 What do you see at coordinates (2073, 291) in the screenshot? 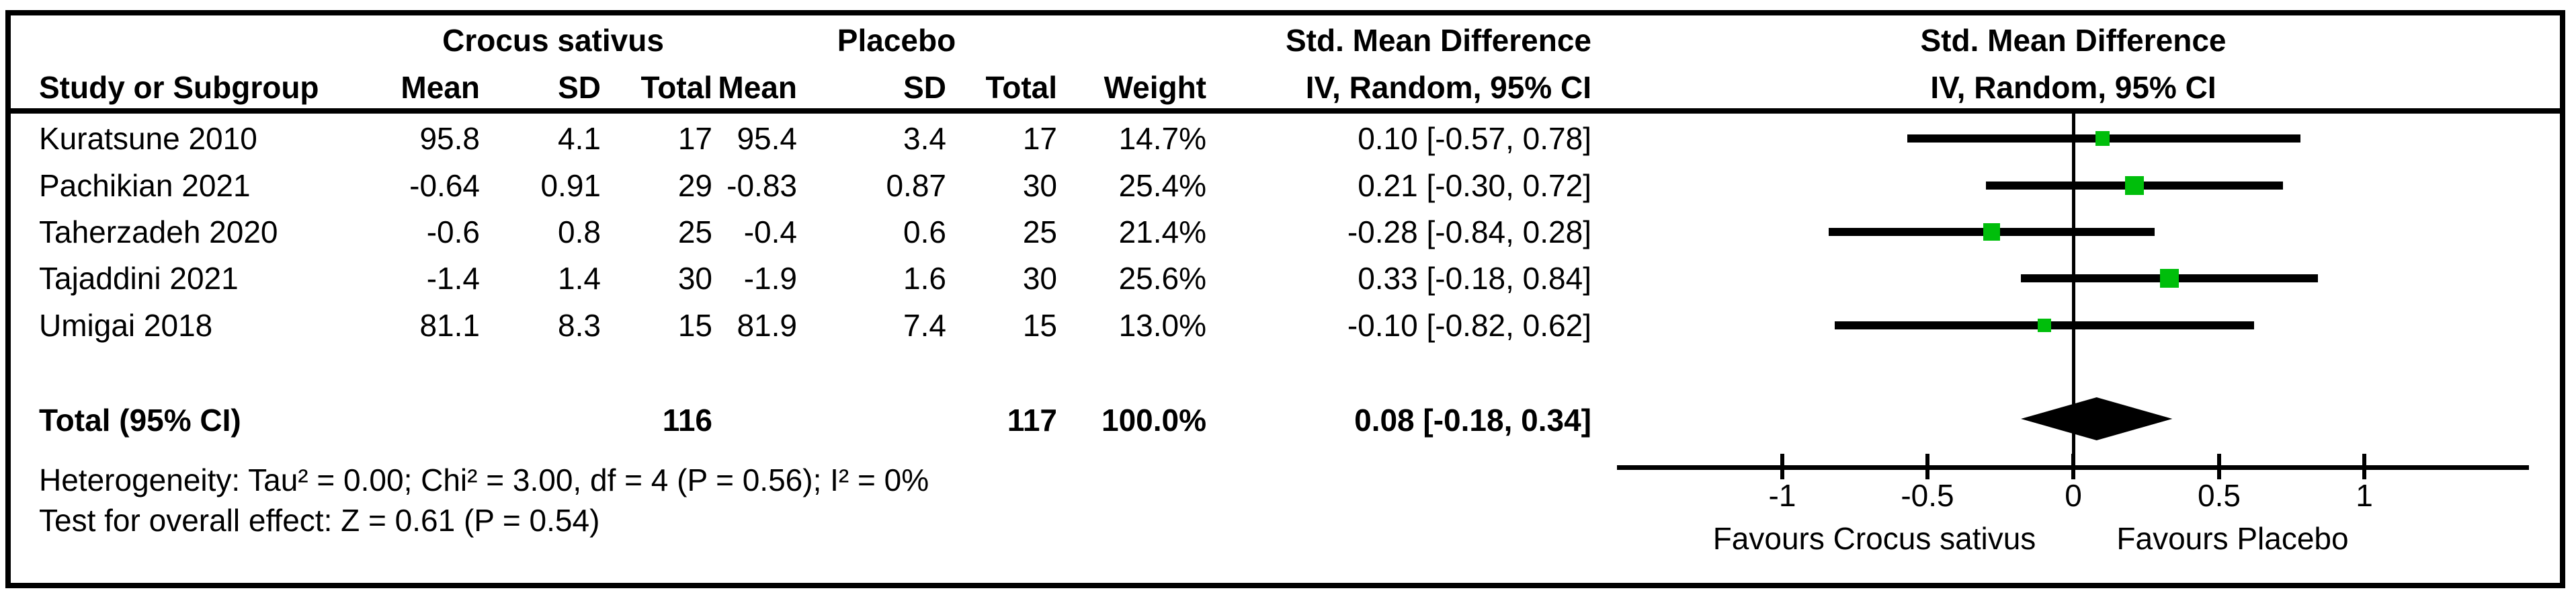
I see `zero-effect-line` at bounding box center [2073, 291].